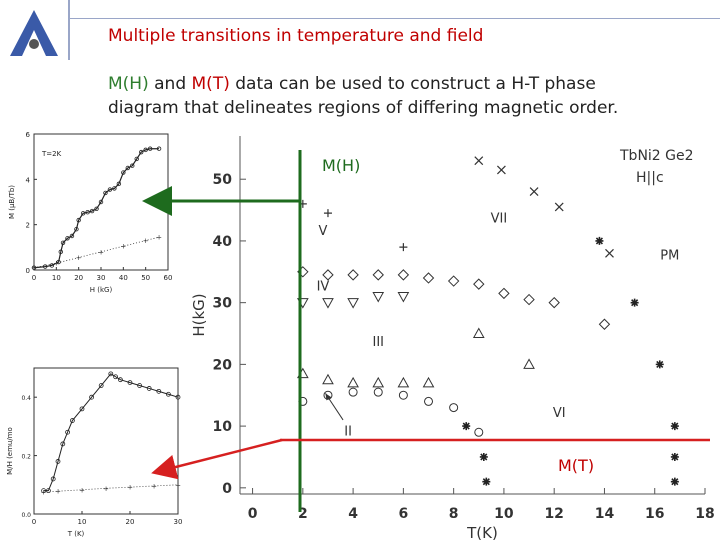 Image resolution: width=720 pixels, height=540 pixels. I want to click on mt-y-tick-label: 0.4, so click(26, 398).